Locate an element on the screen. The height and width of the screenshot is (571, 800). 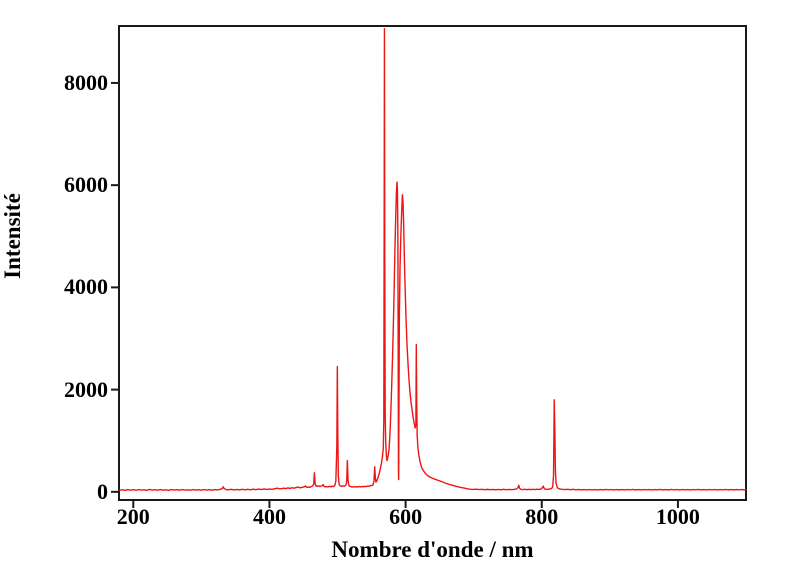
y-tick-label: 6000 is located at coordinates (86, 185).